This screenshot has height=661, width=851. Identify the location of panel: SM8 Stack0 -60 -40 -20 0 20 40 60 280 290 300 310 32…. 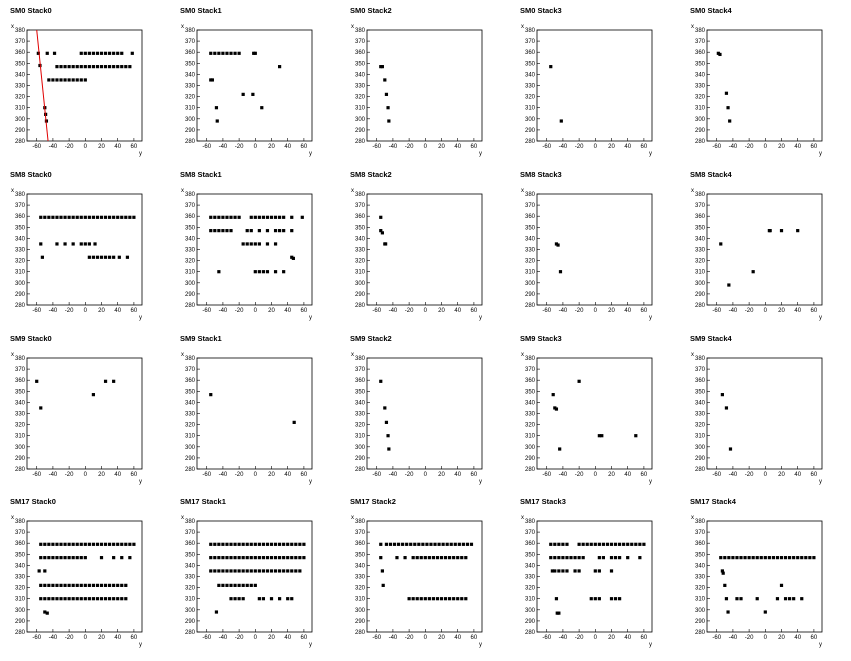
(76, 245).